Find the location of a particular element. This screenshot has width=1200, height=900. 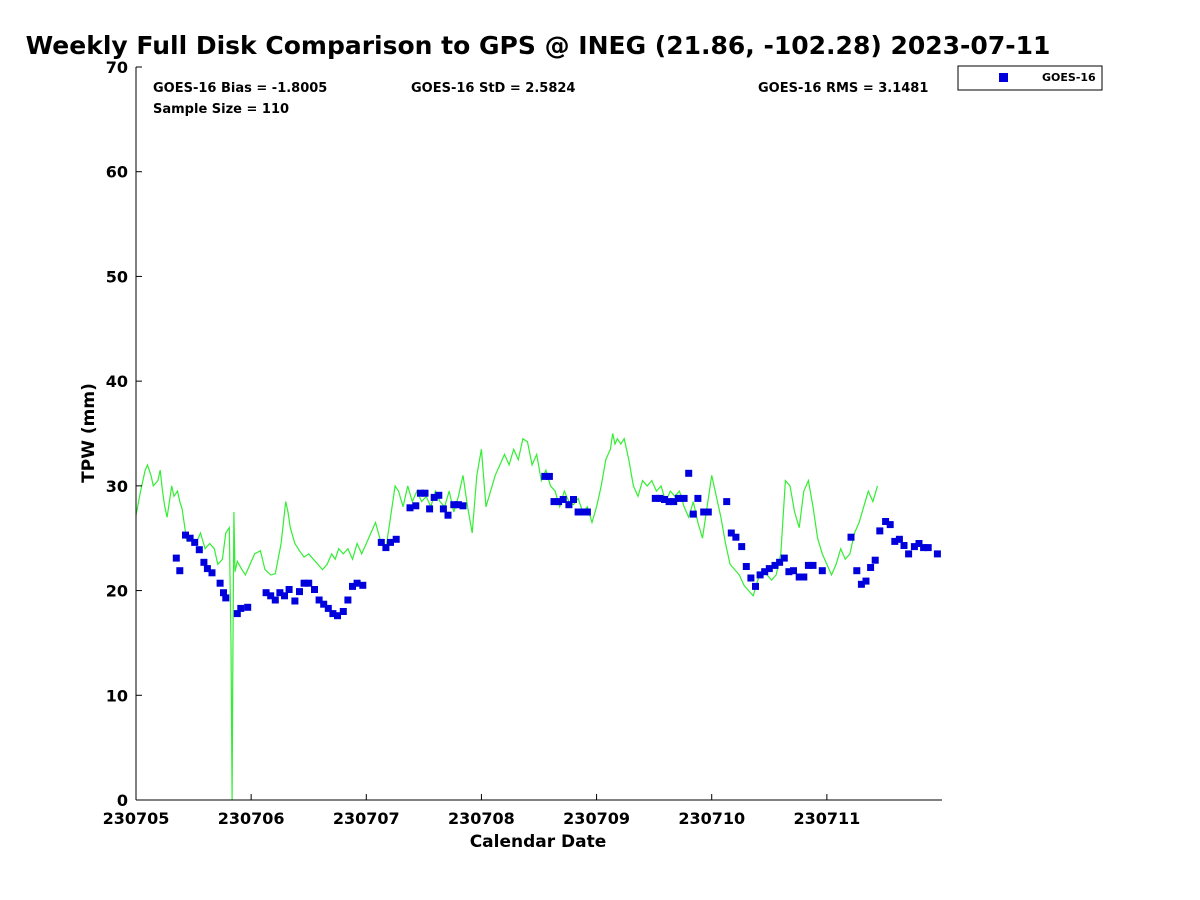

legend-label-goes16: GOES-16 is located at coordinates (1069, 77).